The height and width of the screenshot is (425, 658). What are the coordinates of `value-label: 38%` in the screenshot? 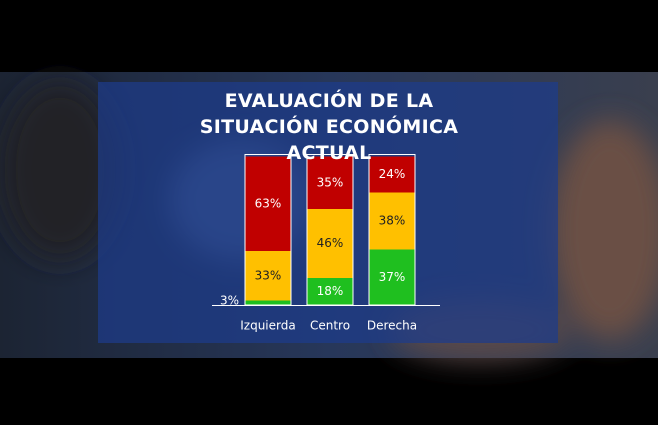 It's located at (392, 221).